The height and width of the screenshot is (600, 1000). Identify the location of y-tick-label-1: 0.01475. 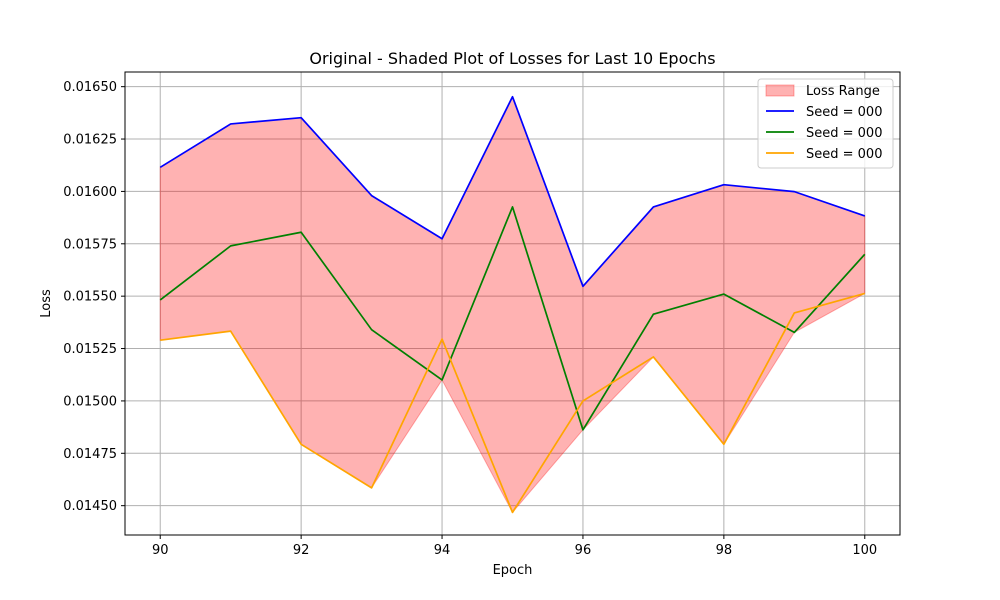
(90, 454).